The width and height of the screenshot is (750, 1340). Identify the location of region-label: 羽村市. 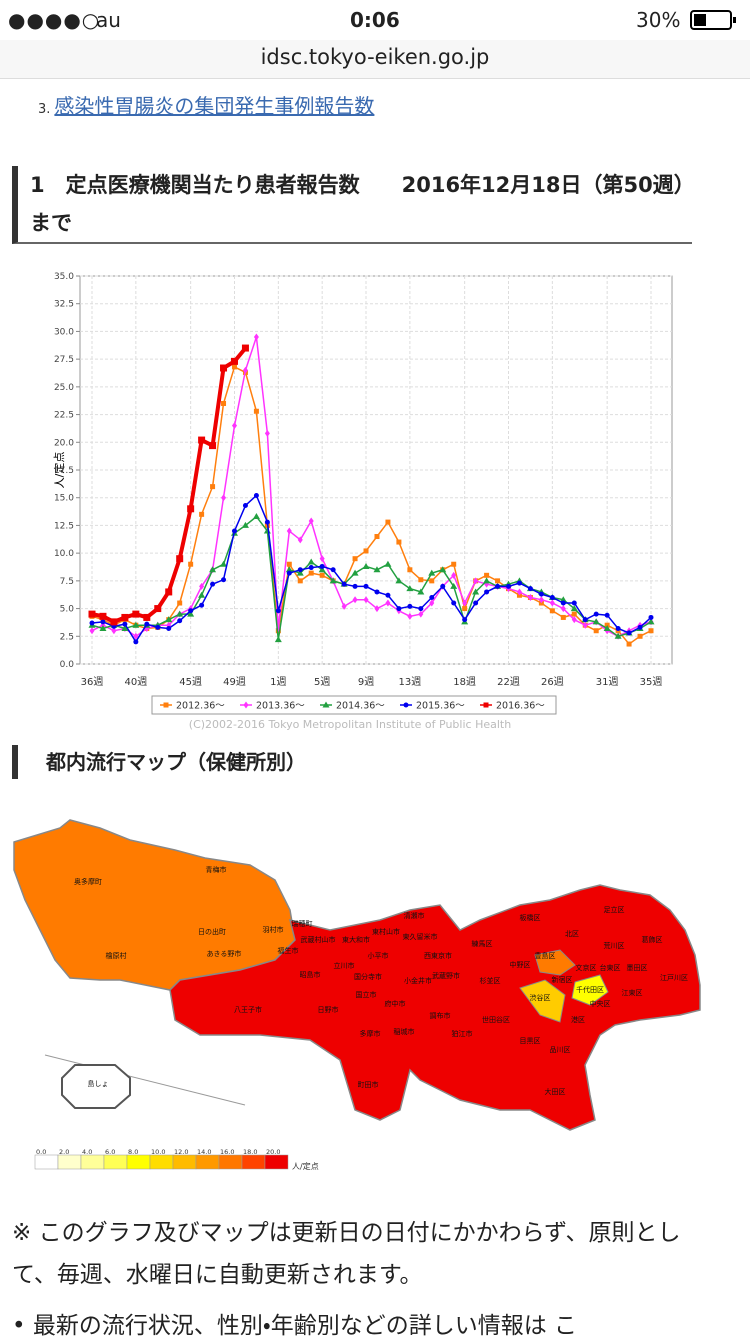
(273, 929).